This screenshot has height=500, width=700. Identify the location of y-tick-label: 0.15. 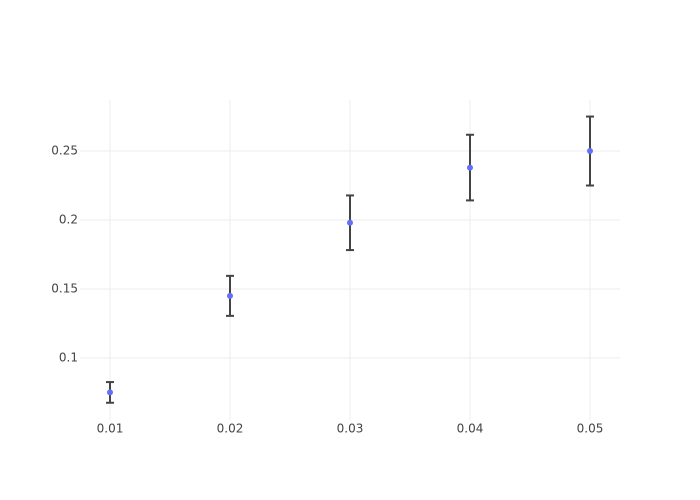
(64, 288).